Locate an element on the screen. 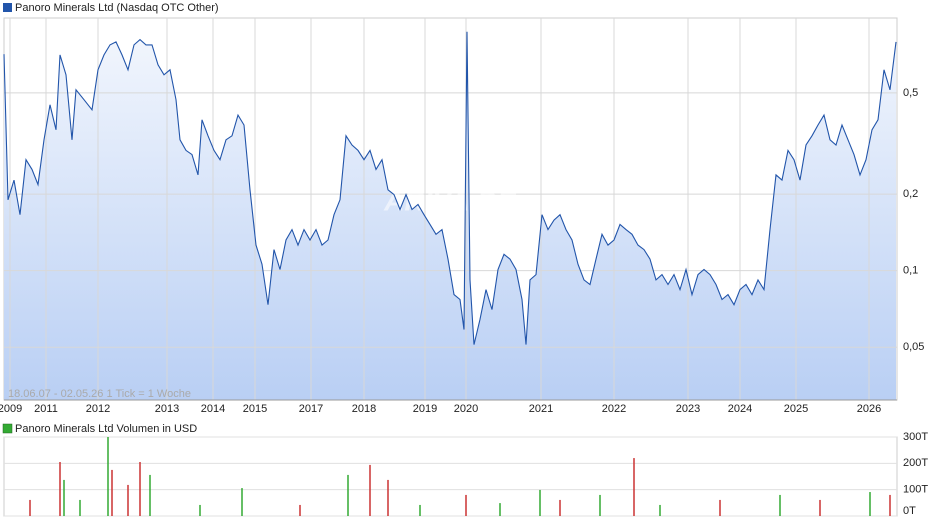 This screenshot has height=526, width=940. x-tick-label: 2018 is located at coordinates (364, 409).